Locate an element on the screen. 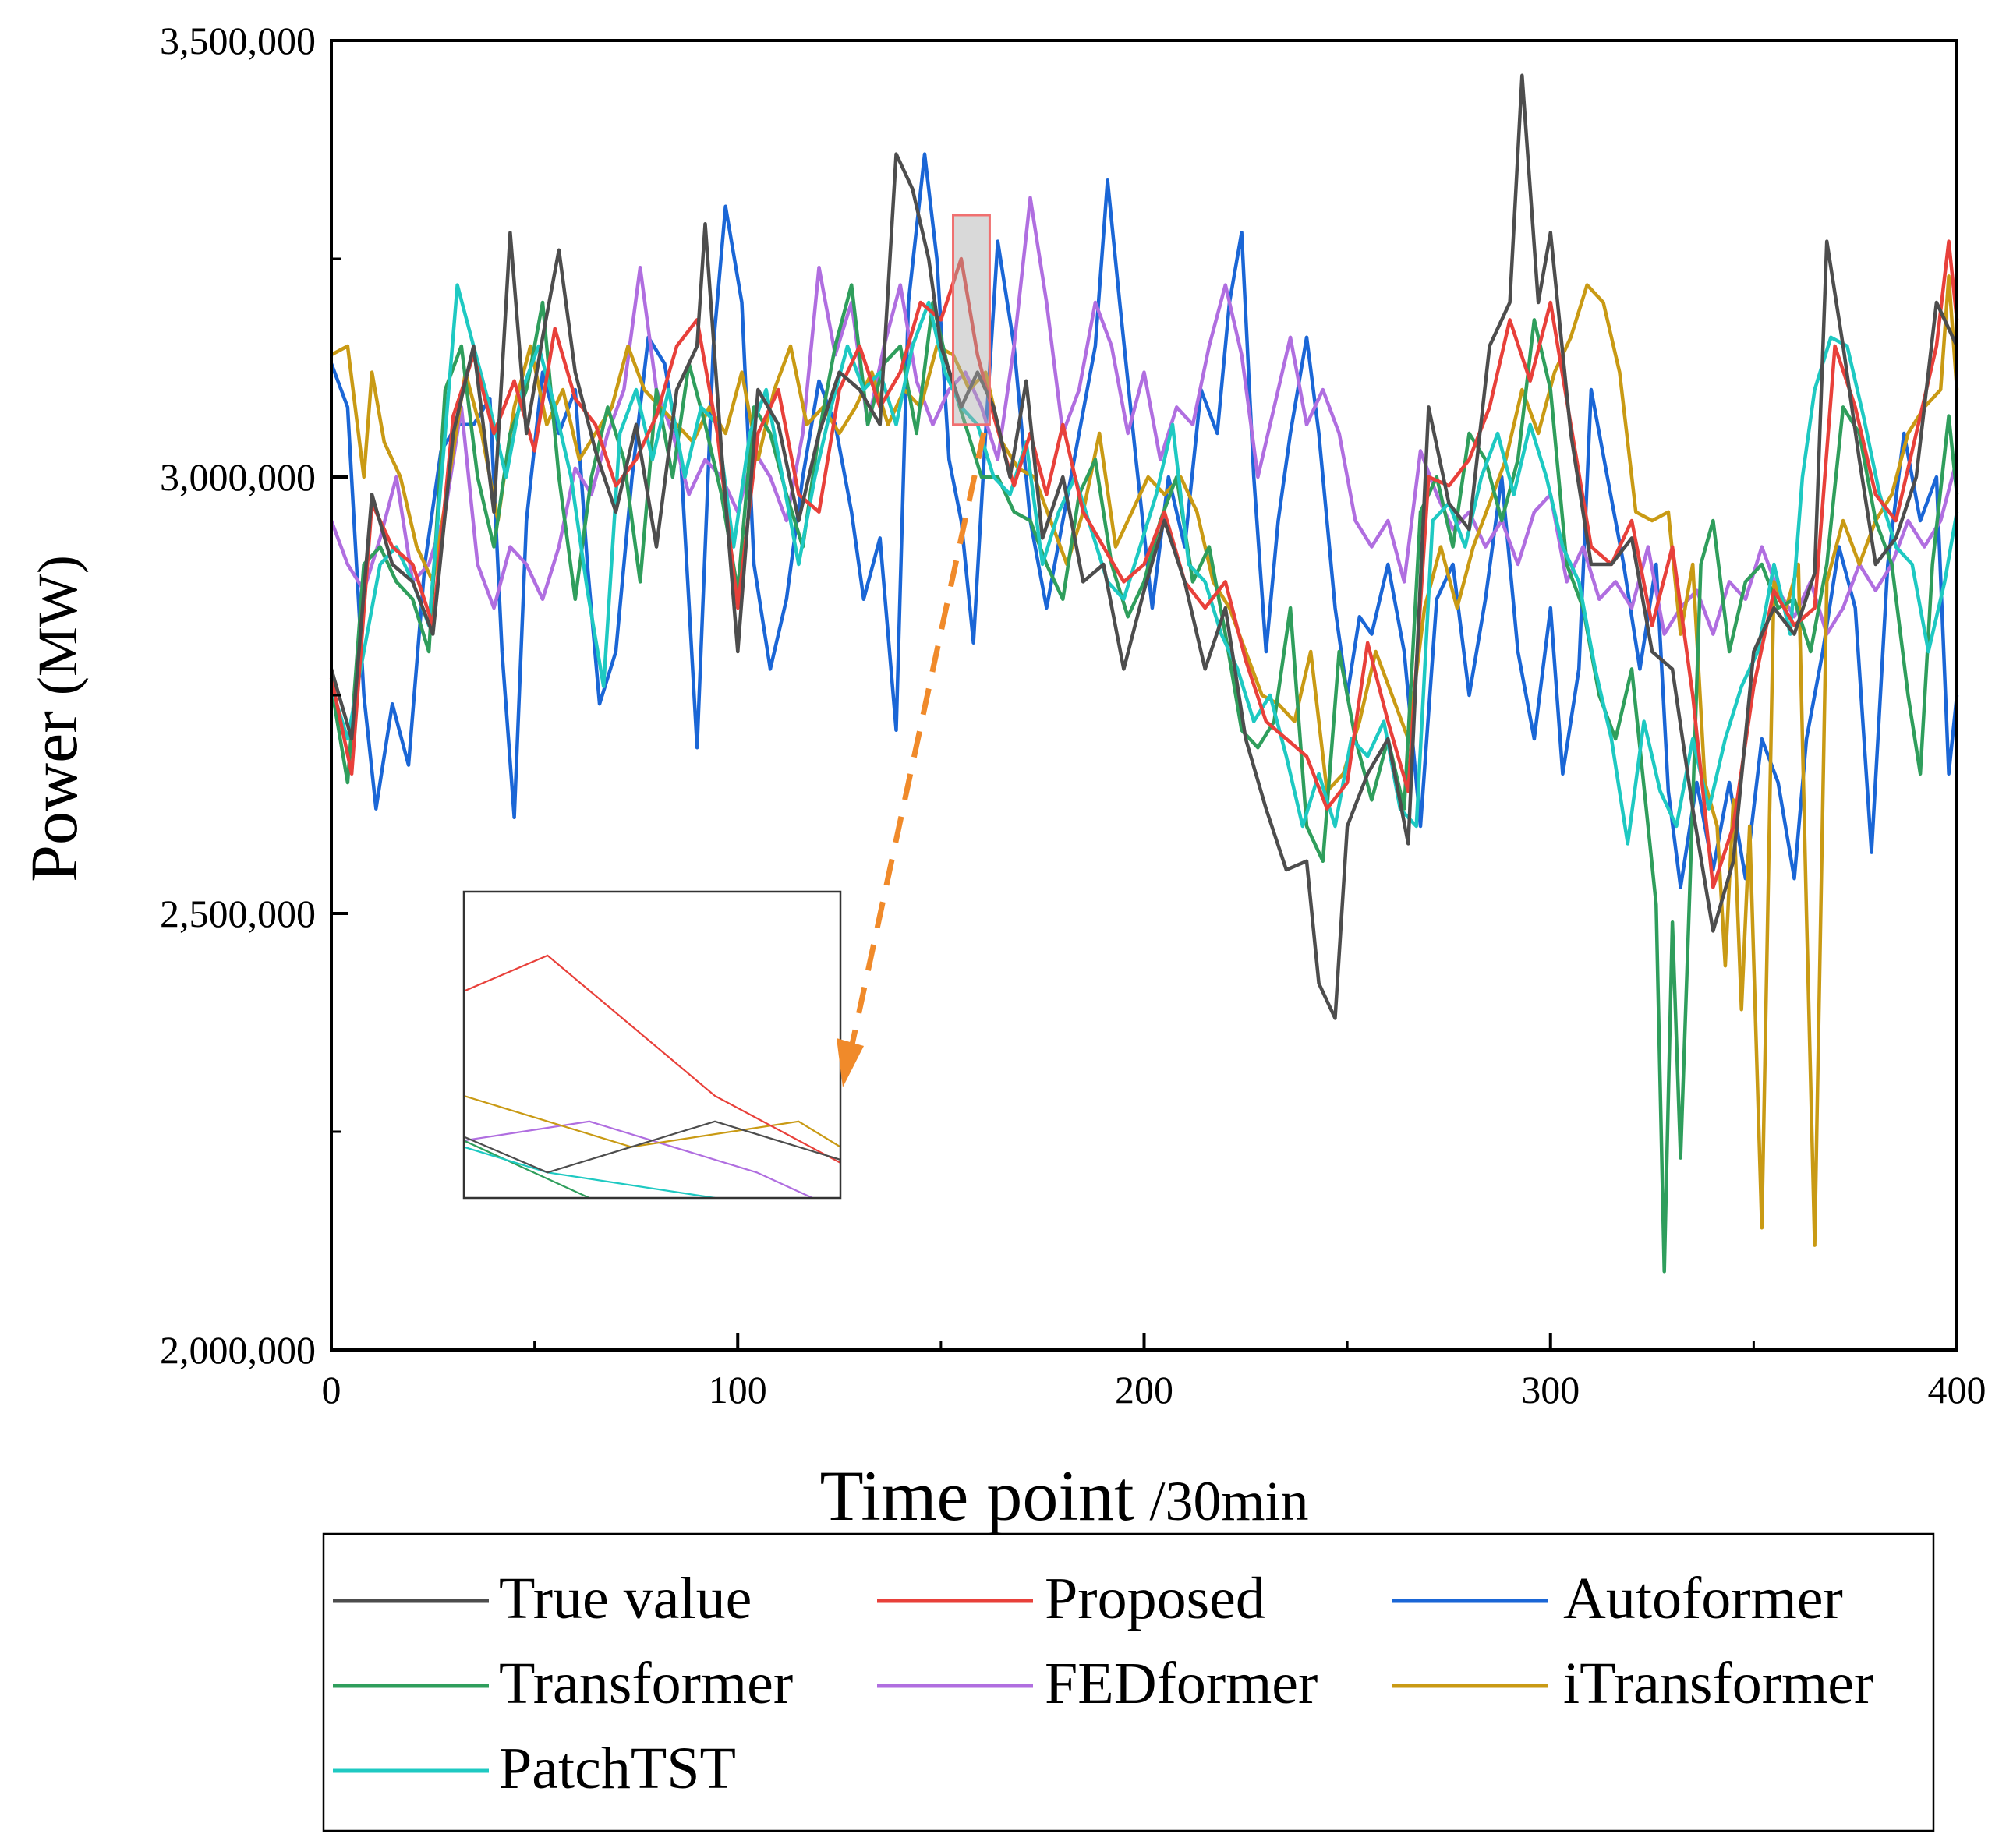 The image size is (2013, 1848). legend-box is located at coordinates (1128, 1682).